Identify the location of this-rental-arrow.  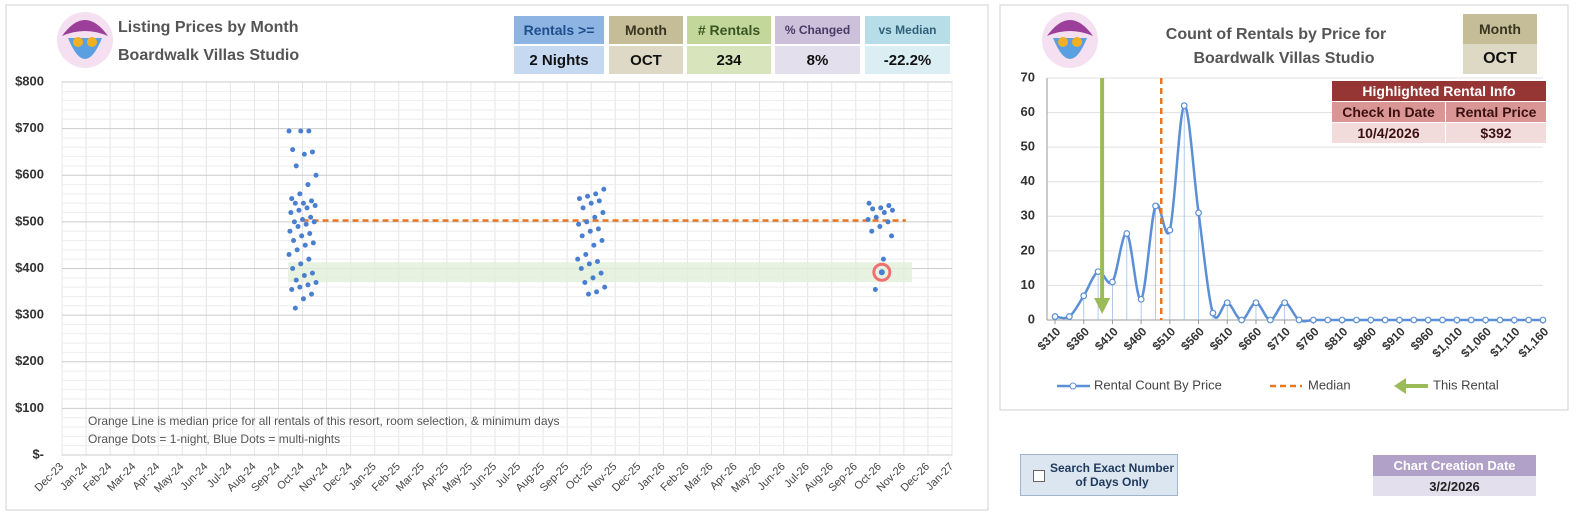
(1102, 306).